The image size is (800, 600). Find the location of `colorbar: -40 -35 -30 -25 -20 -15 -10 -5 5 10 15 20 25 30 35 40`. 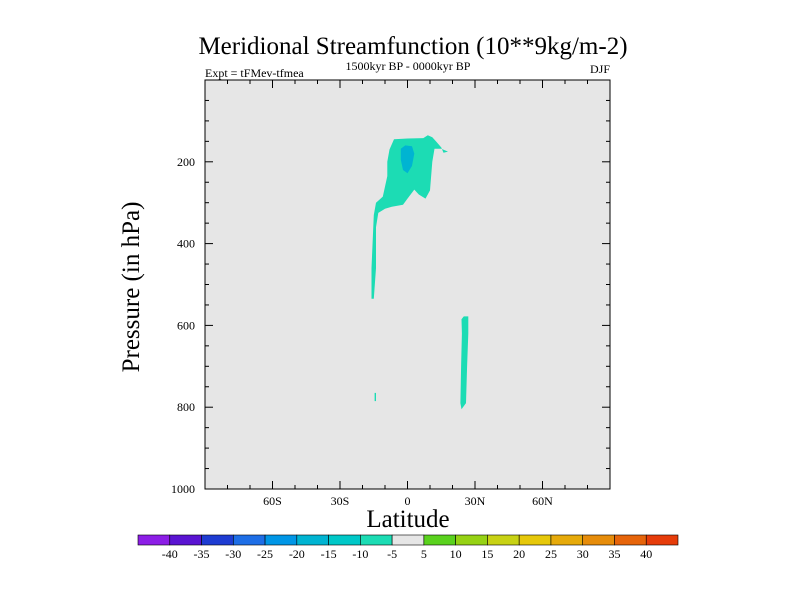

colorbar: -40 -35 -30 -25 -20 -15 -10 -5 5 10 15 20 25 30 35 40 is located at coordinates (408, 547).